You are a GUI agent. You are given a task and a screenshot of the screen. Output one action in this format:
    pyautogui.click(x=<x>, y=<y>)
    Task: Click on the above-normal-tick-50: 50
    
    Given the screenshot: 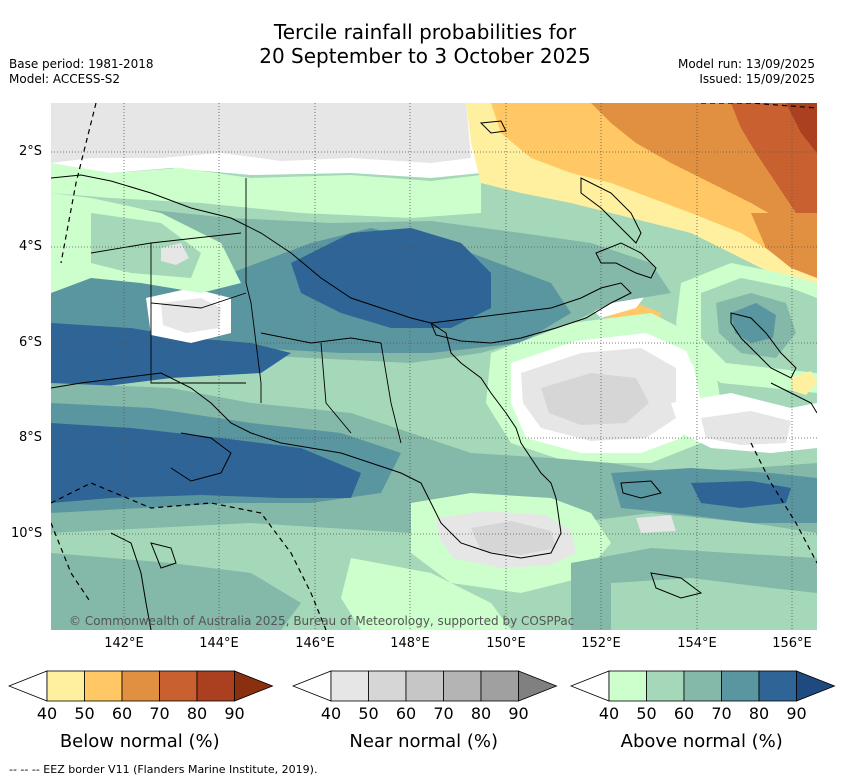 What is the action you would take?
    pyautogui.click(x=646, y=713)
    